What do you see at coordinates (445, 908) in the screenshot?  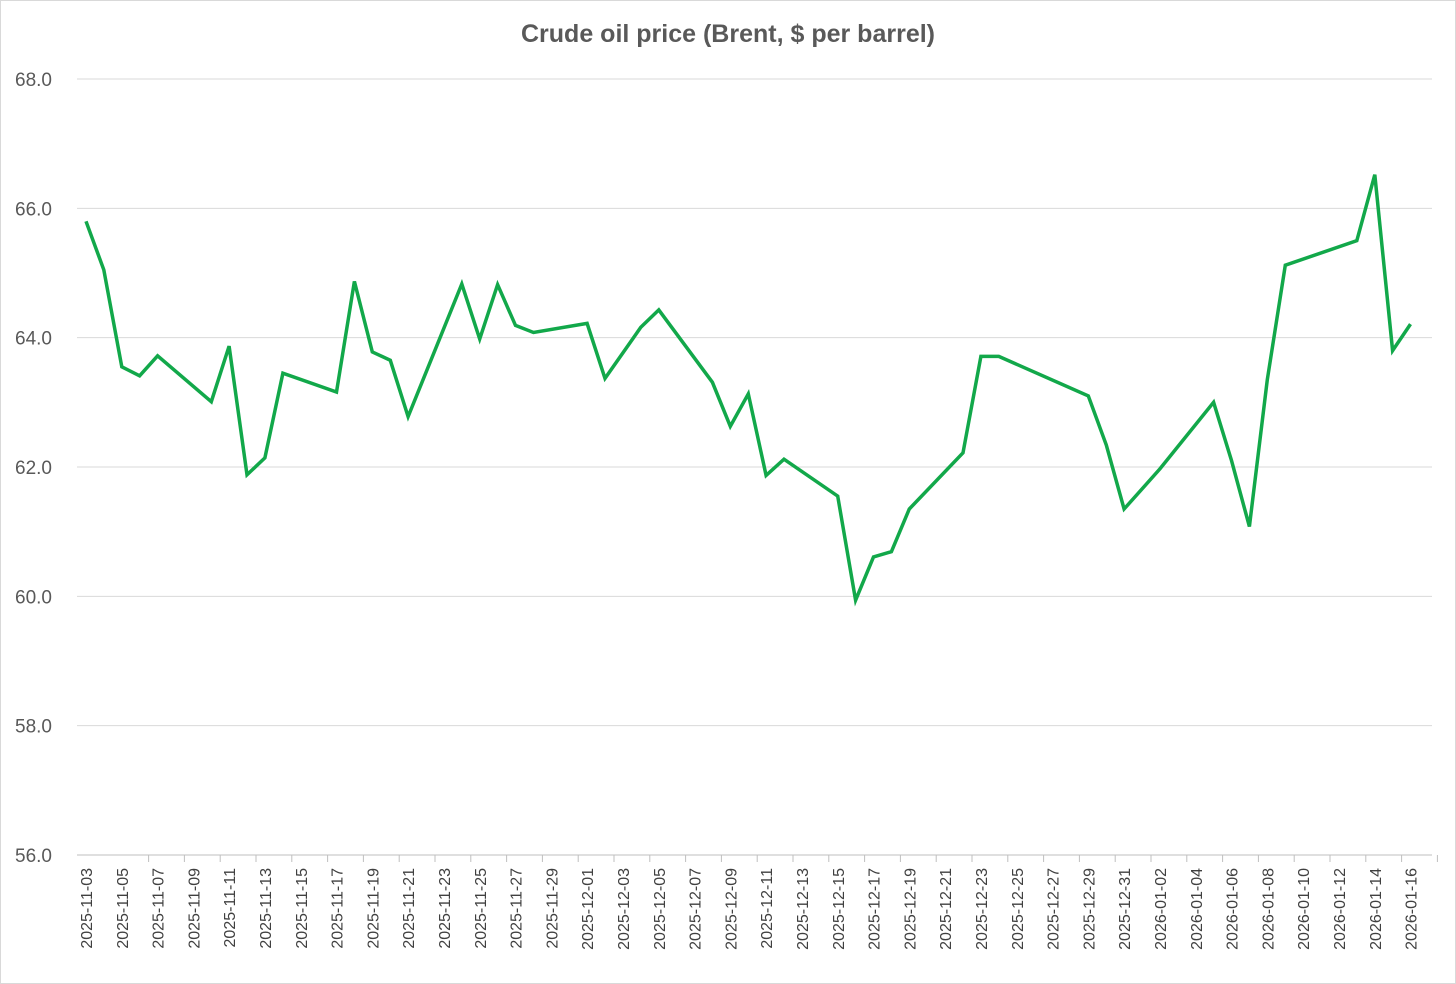 I see `x-tick-label: 2025-11-23` at bounding box center [445, 908].